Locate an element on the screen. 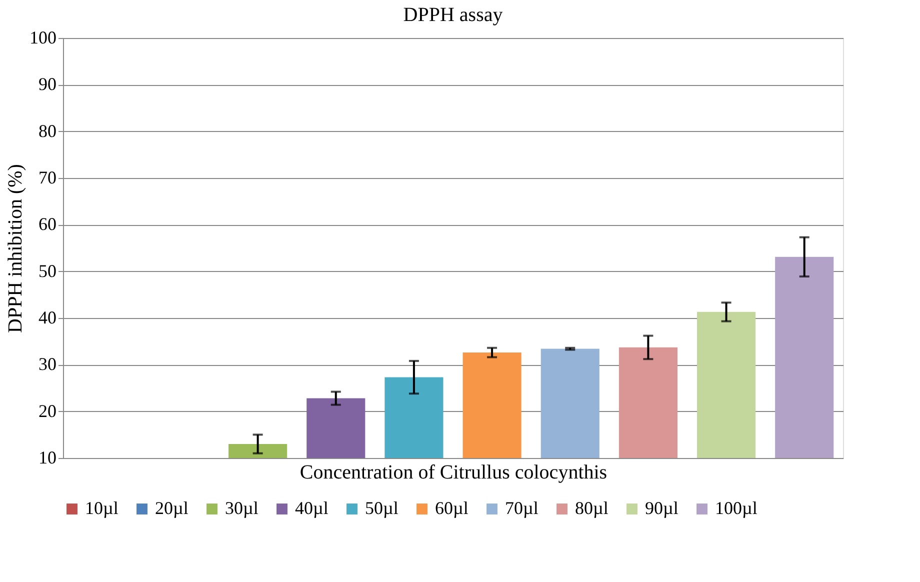 The image size is (920, 582). legend-label: 30µl is located at coordinates (241, 508).